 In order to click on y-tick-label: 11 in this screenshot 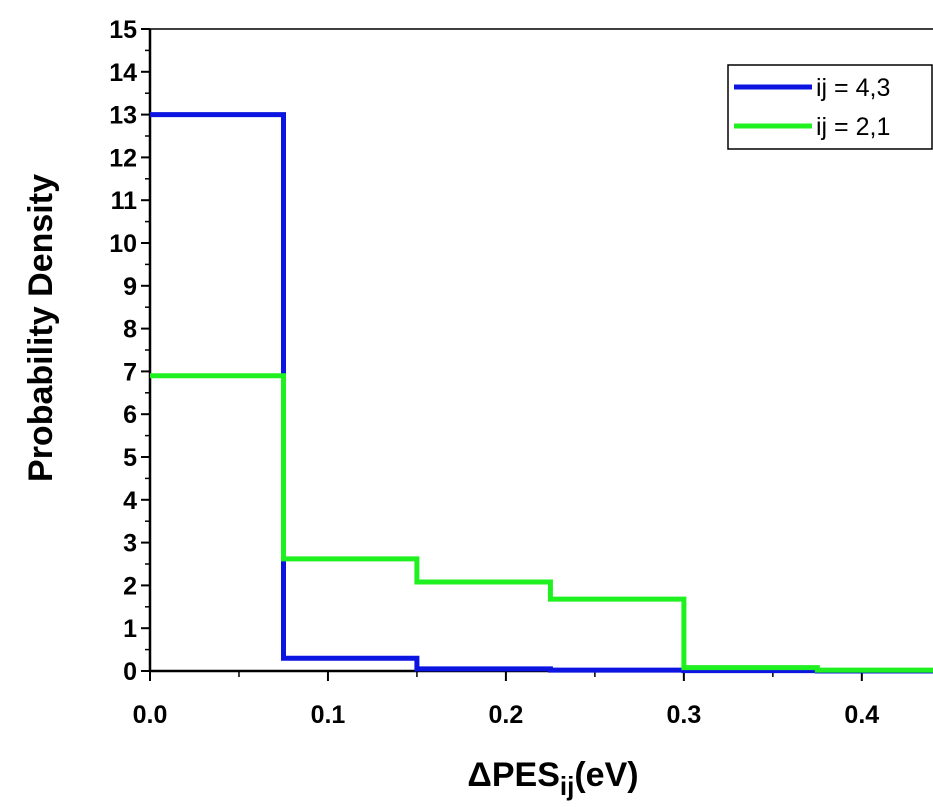, I will do `click(124, 201)`.